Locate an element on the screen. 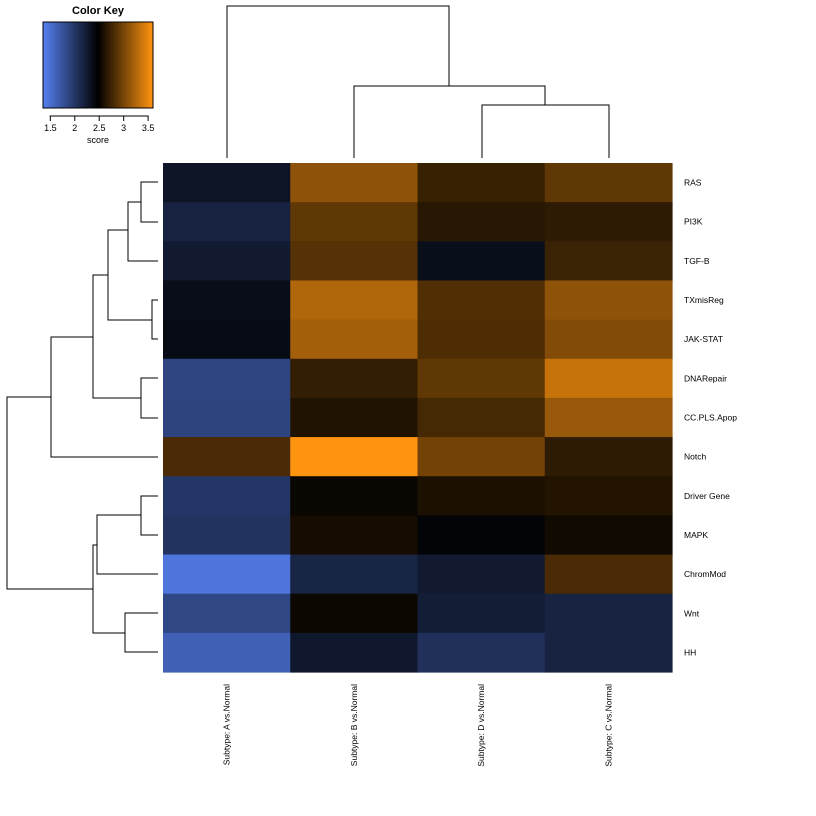  row-label: Notch is located at coordinates (695, 457).